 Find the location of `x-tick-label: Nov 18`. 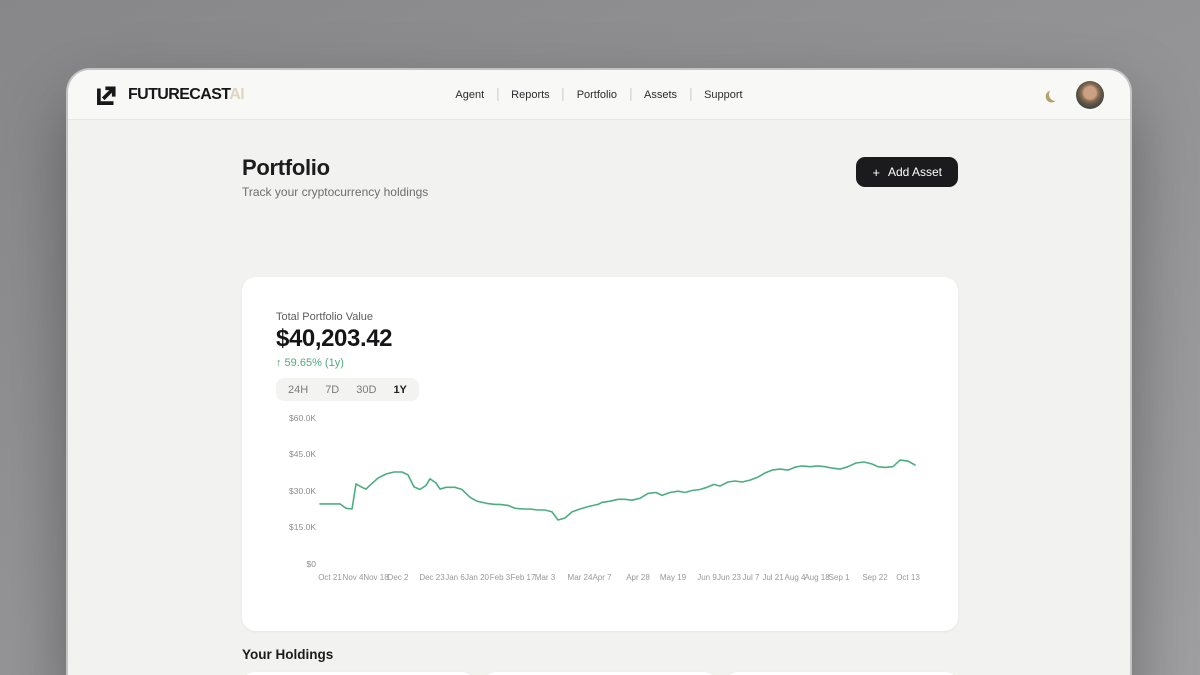

x-tick-label: Nov 18 is located at coordinates (376, 577).